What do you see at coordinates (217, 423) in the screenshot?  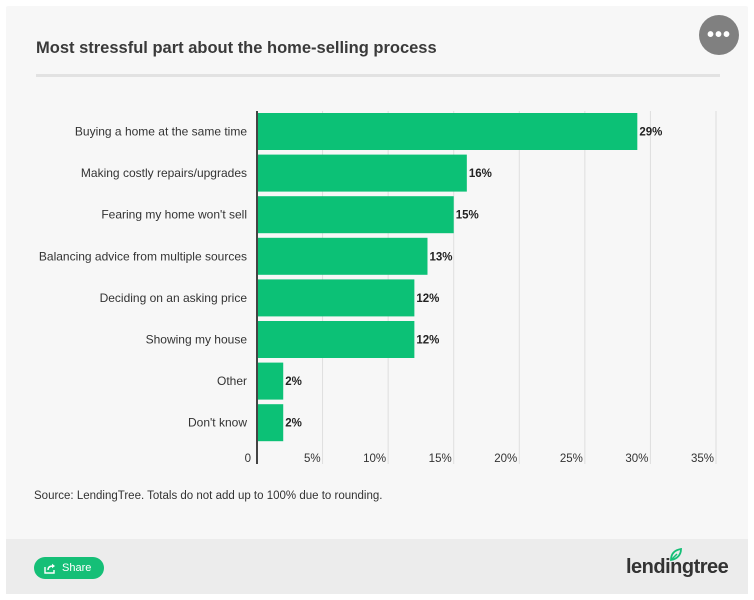 I see `category-label: Don't know` at bounding box center [217, 423].